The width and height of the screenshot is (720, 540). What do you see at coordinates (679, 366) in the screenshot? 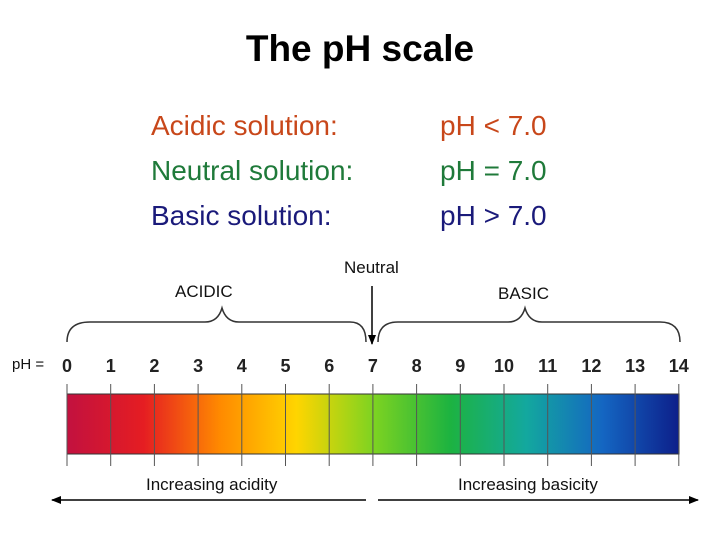
I see `scale-value-14: 14` at bounding box center [679, 366].